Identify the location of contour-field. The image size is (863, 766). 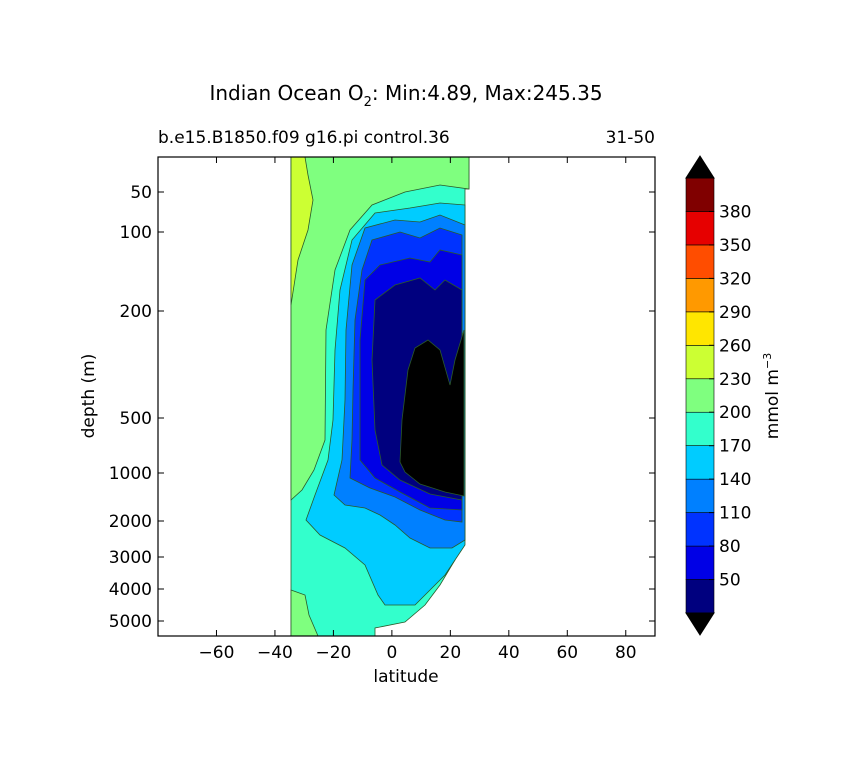
(380, 396).